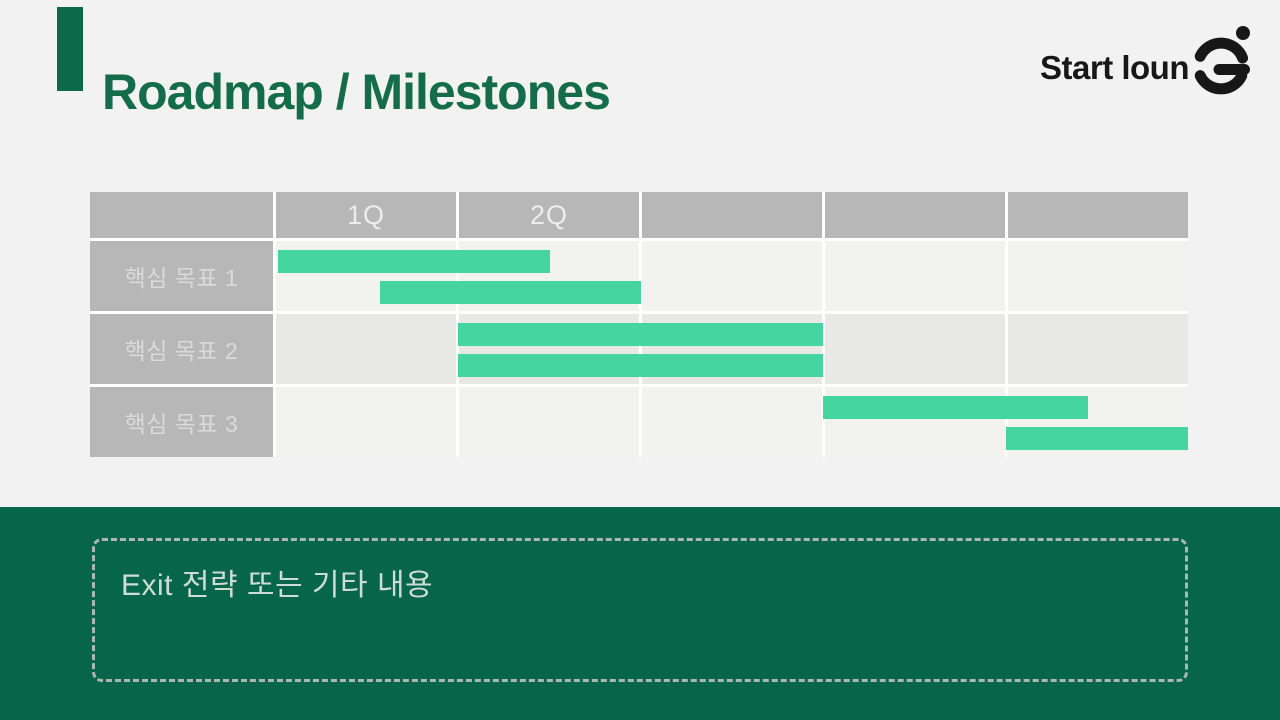 The width and height of the screenshot is (1280, 720). What do you see at coordinates (181, 215) in the screenshot?
I see `gantt-corner-cell` at bounding box center [181, 215].